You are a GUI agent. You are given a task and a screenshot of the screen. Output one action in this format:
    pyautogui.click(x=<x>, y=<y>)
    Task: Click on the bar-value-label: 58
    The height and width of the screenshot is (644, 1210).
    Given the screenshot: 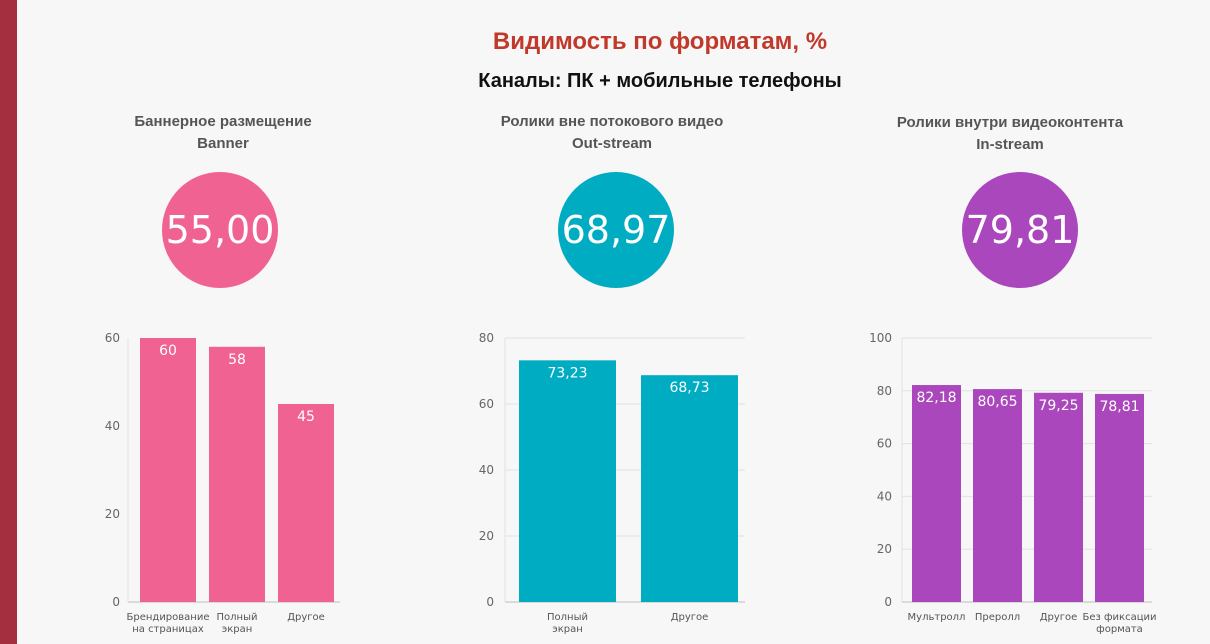 What is the action you would take?
    pyautogui.click(x=237, y=360)
    